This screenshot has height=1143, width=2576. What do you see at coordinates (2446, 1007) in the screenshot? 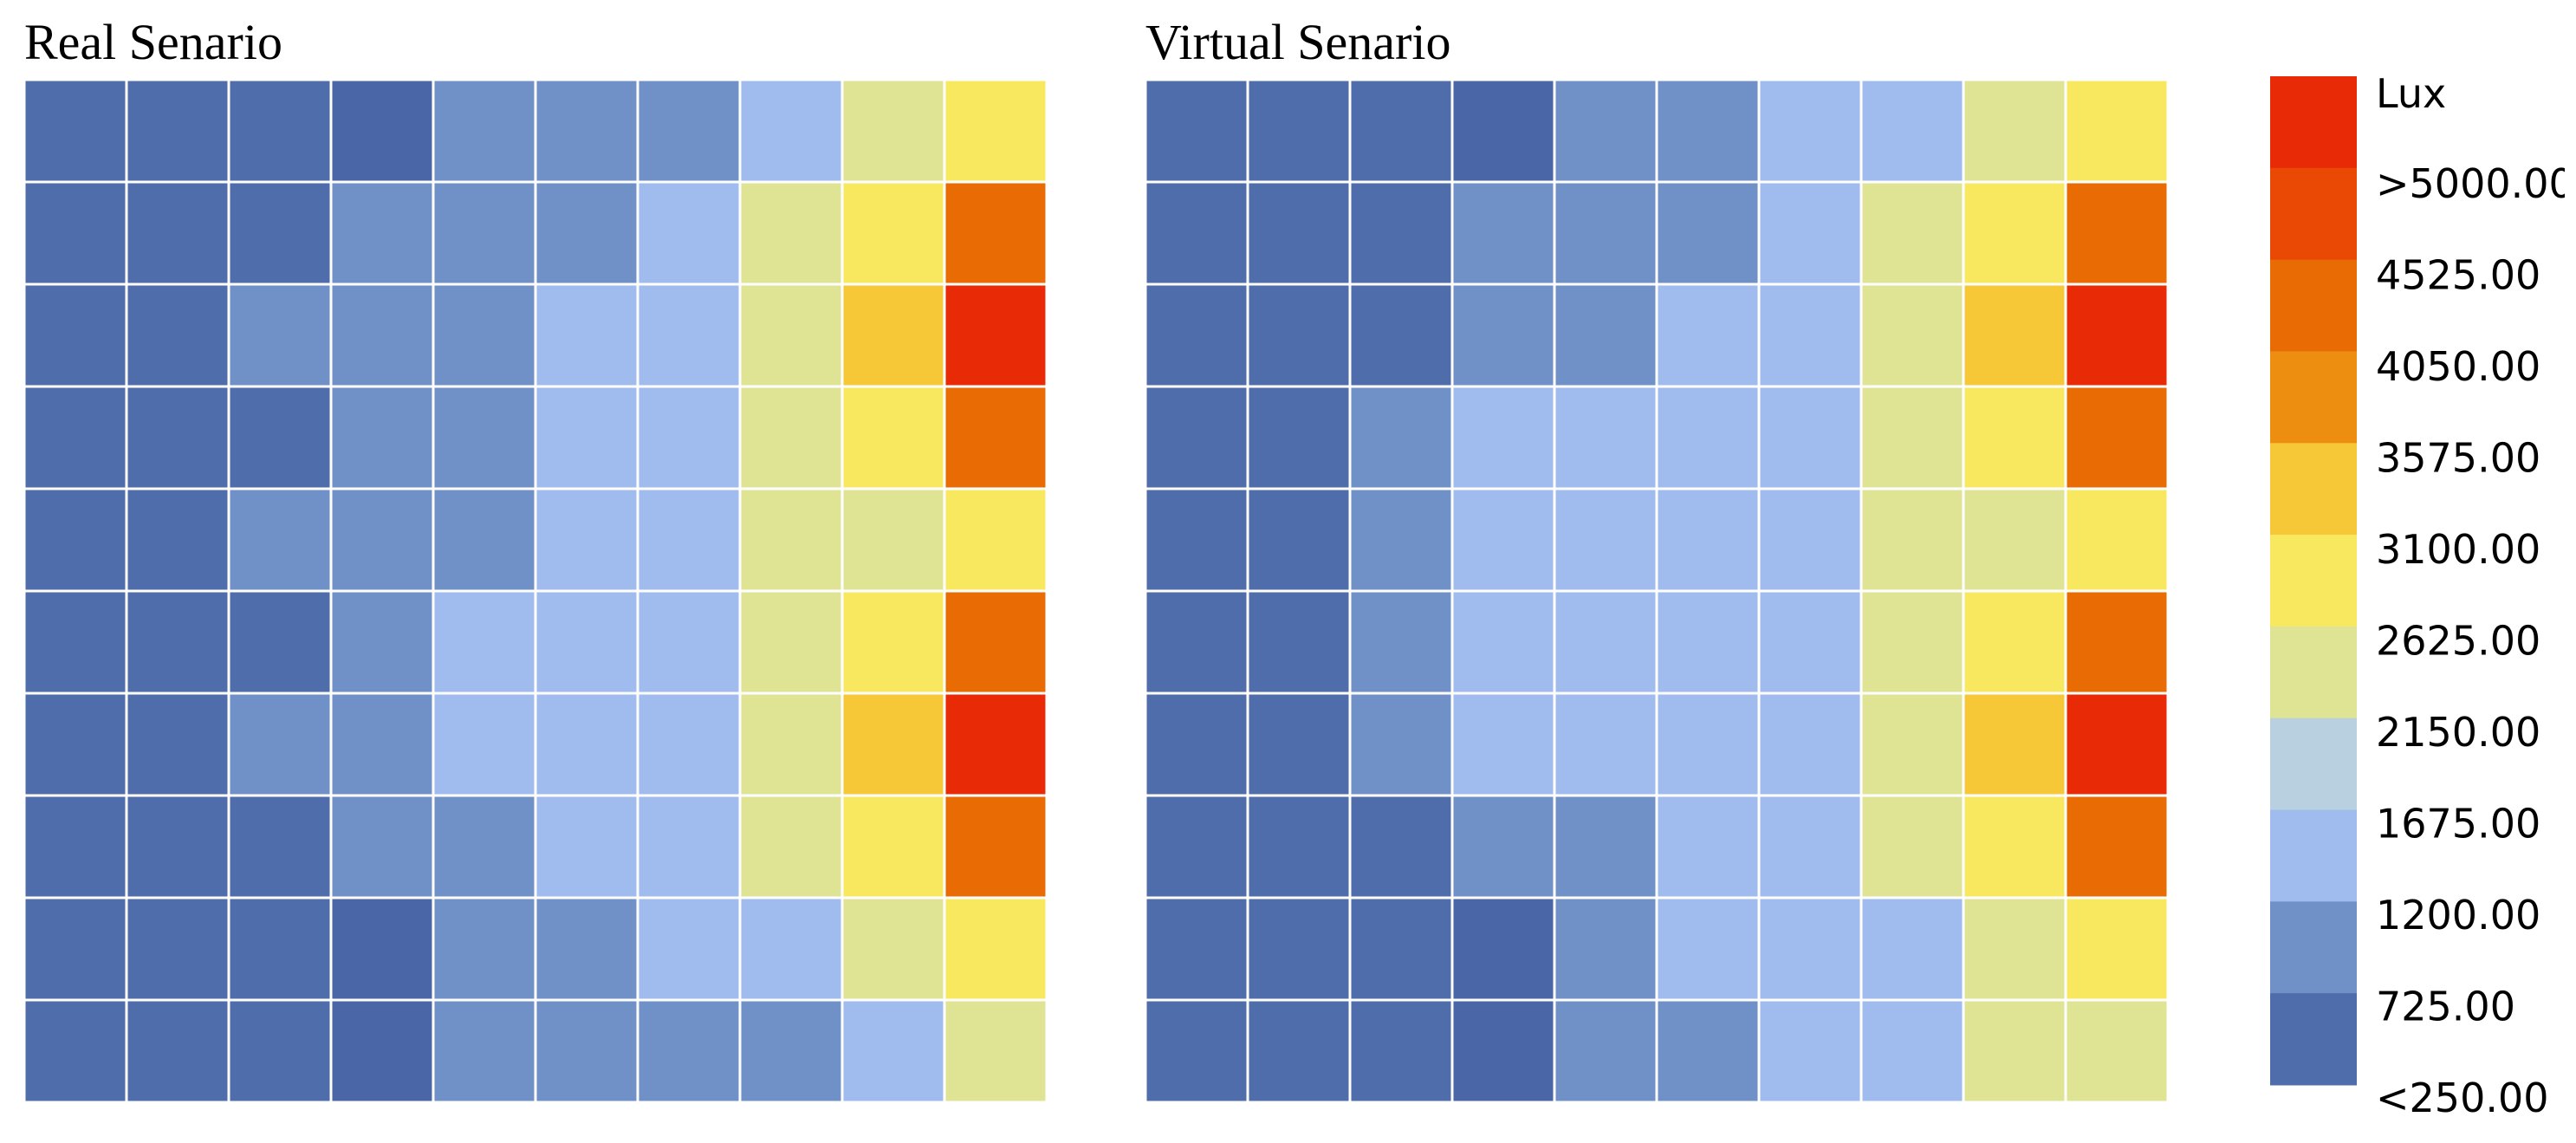
I see `legend-tick-label: 725.00` at bounding box center [2446, 1007].